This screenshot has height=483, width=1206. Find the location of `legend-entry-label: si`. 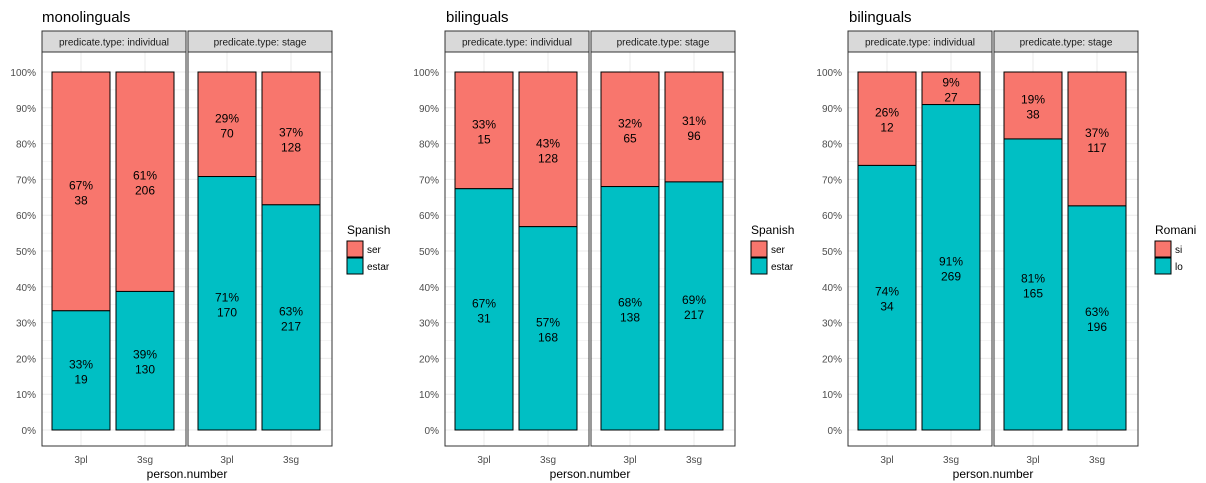

legend-entry-label: si is located at coordinates (1178, 250).